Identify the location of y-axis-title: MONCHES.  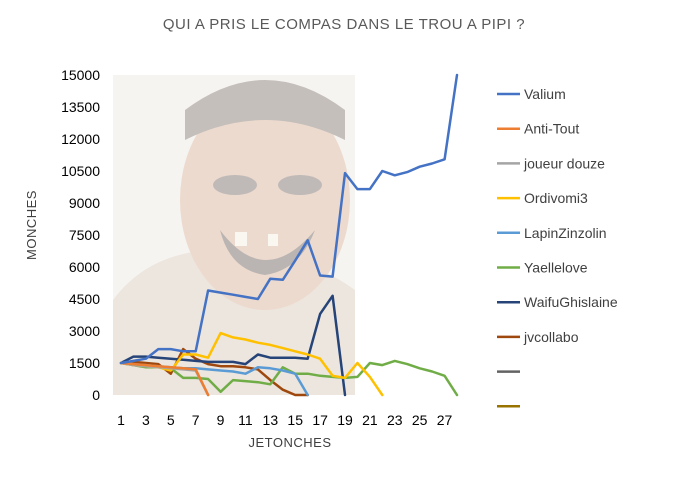
(31, 225).